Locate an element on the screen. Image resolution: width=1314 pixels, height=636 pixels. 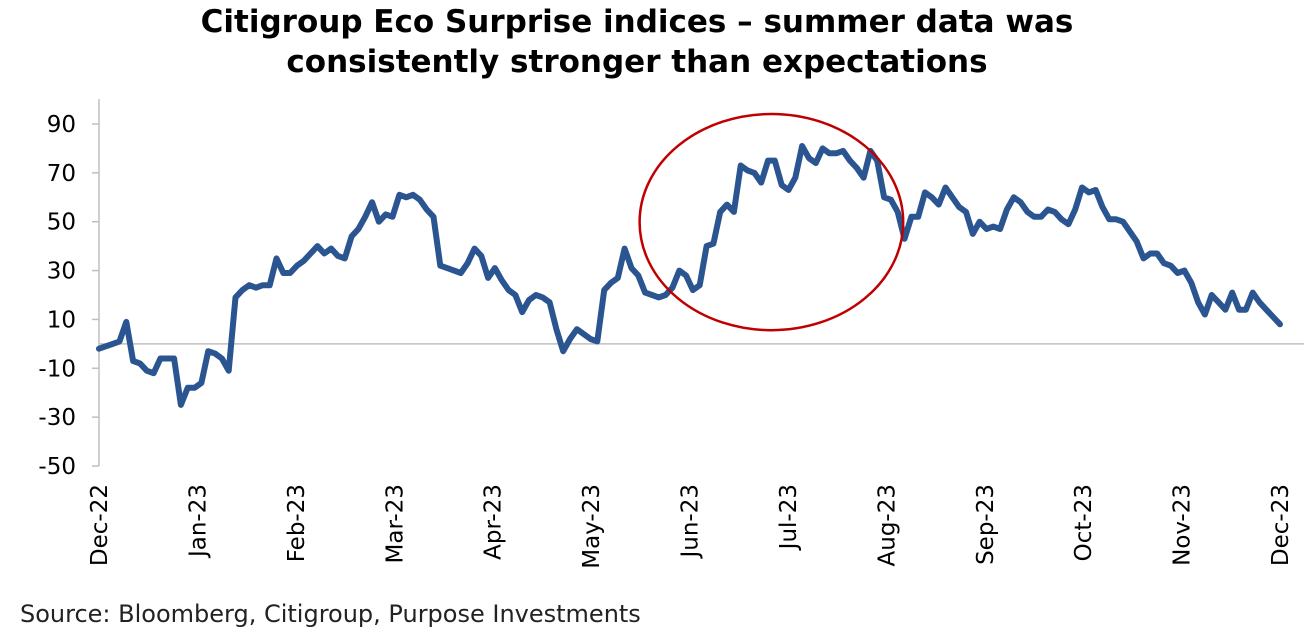
y-tick-label: -50 is located at coordinates (57, 467).